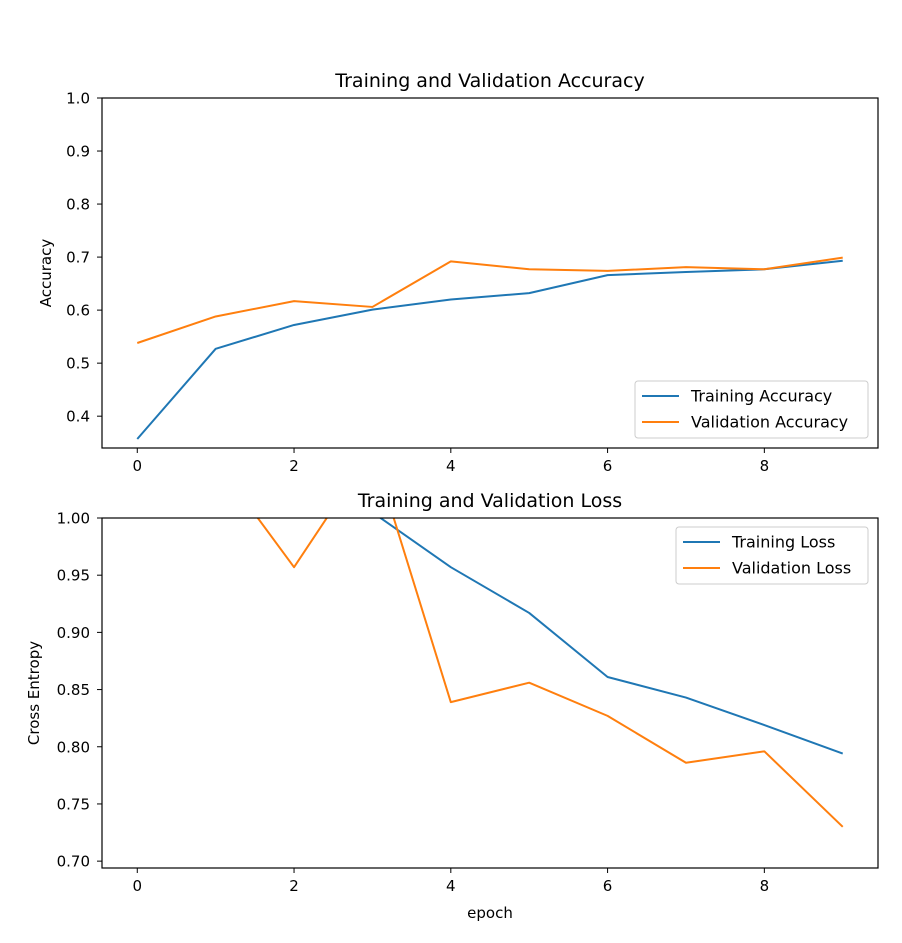 The image size is (902, 943). What do you see at coordinates (34, 693) in the screenshot?
I see `loss-y-axis-label: Cross Entropy` at bounding box center [34, 693].